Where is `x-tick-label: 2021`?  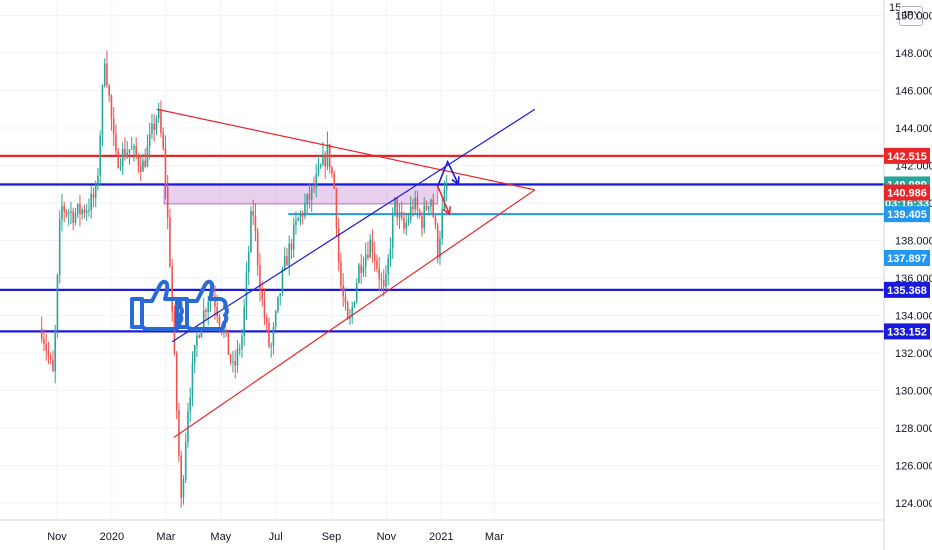
x-tick-label: 2021 is located at coordinates (441, 537).